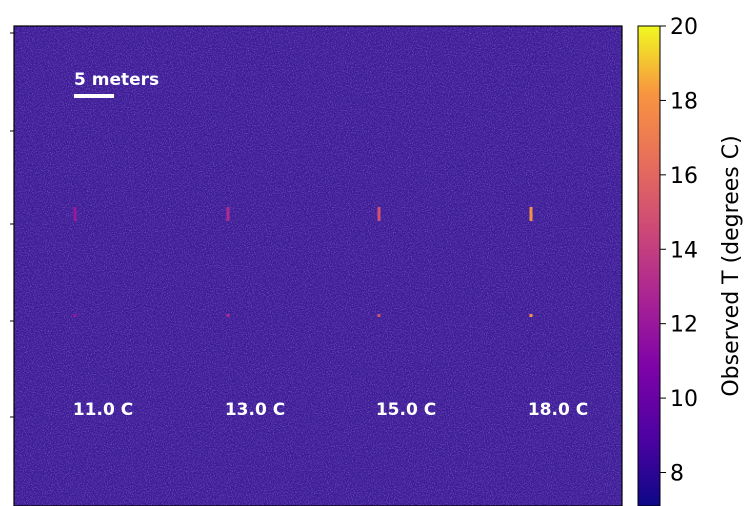 The image size is (747, 506). Describe the element at coordinates (94, 96) in the screenshot. I see `scale-bar-line` at that location.